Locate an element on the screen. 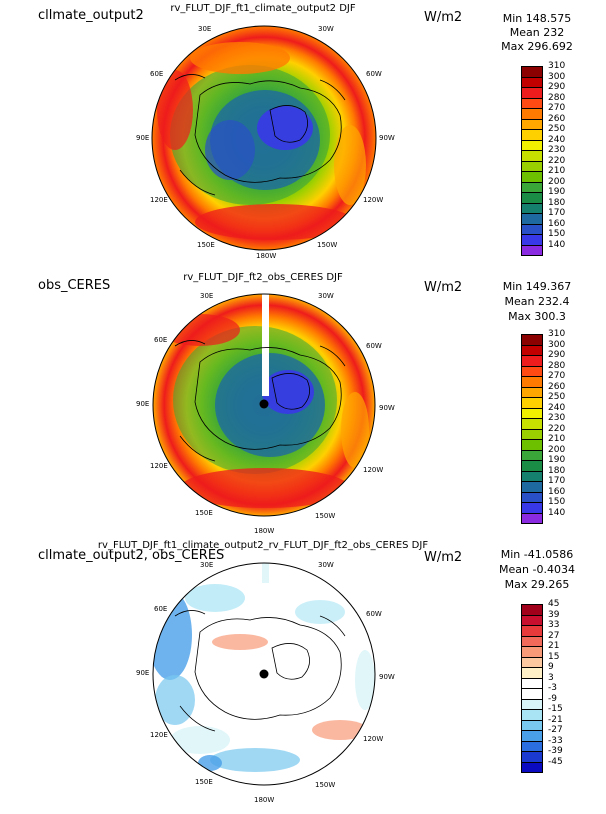 The height and width of the screenshot is (814, 606). stat-max: Max 296.692 is located at coordinates (537, 46).